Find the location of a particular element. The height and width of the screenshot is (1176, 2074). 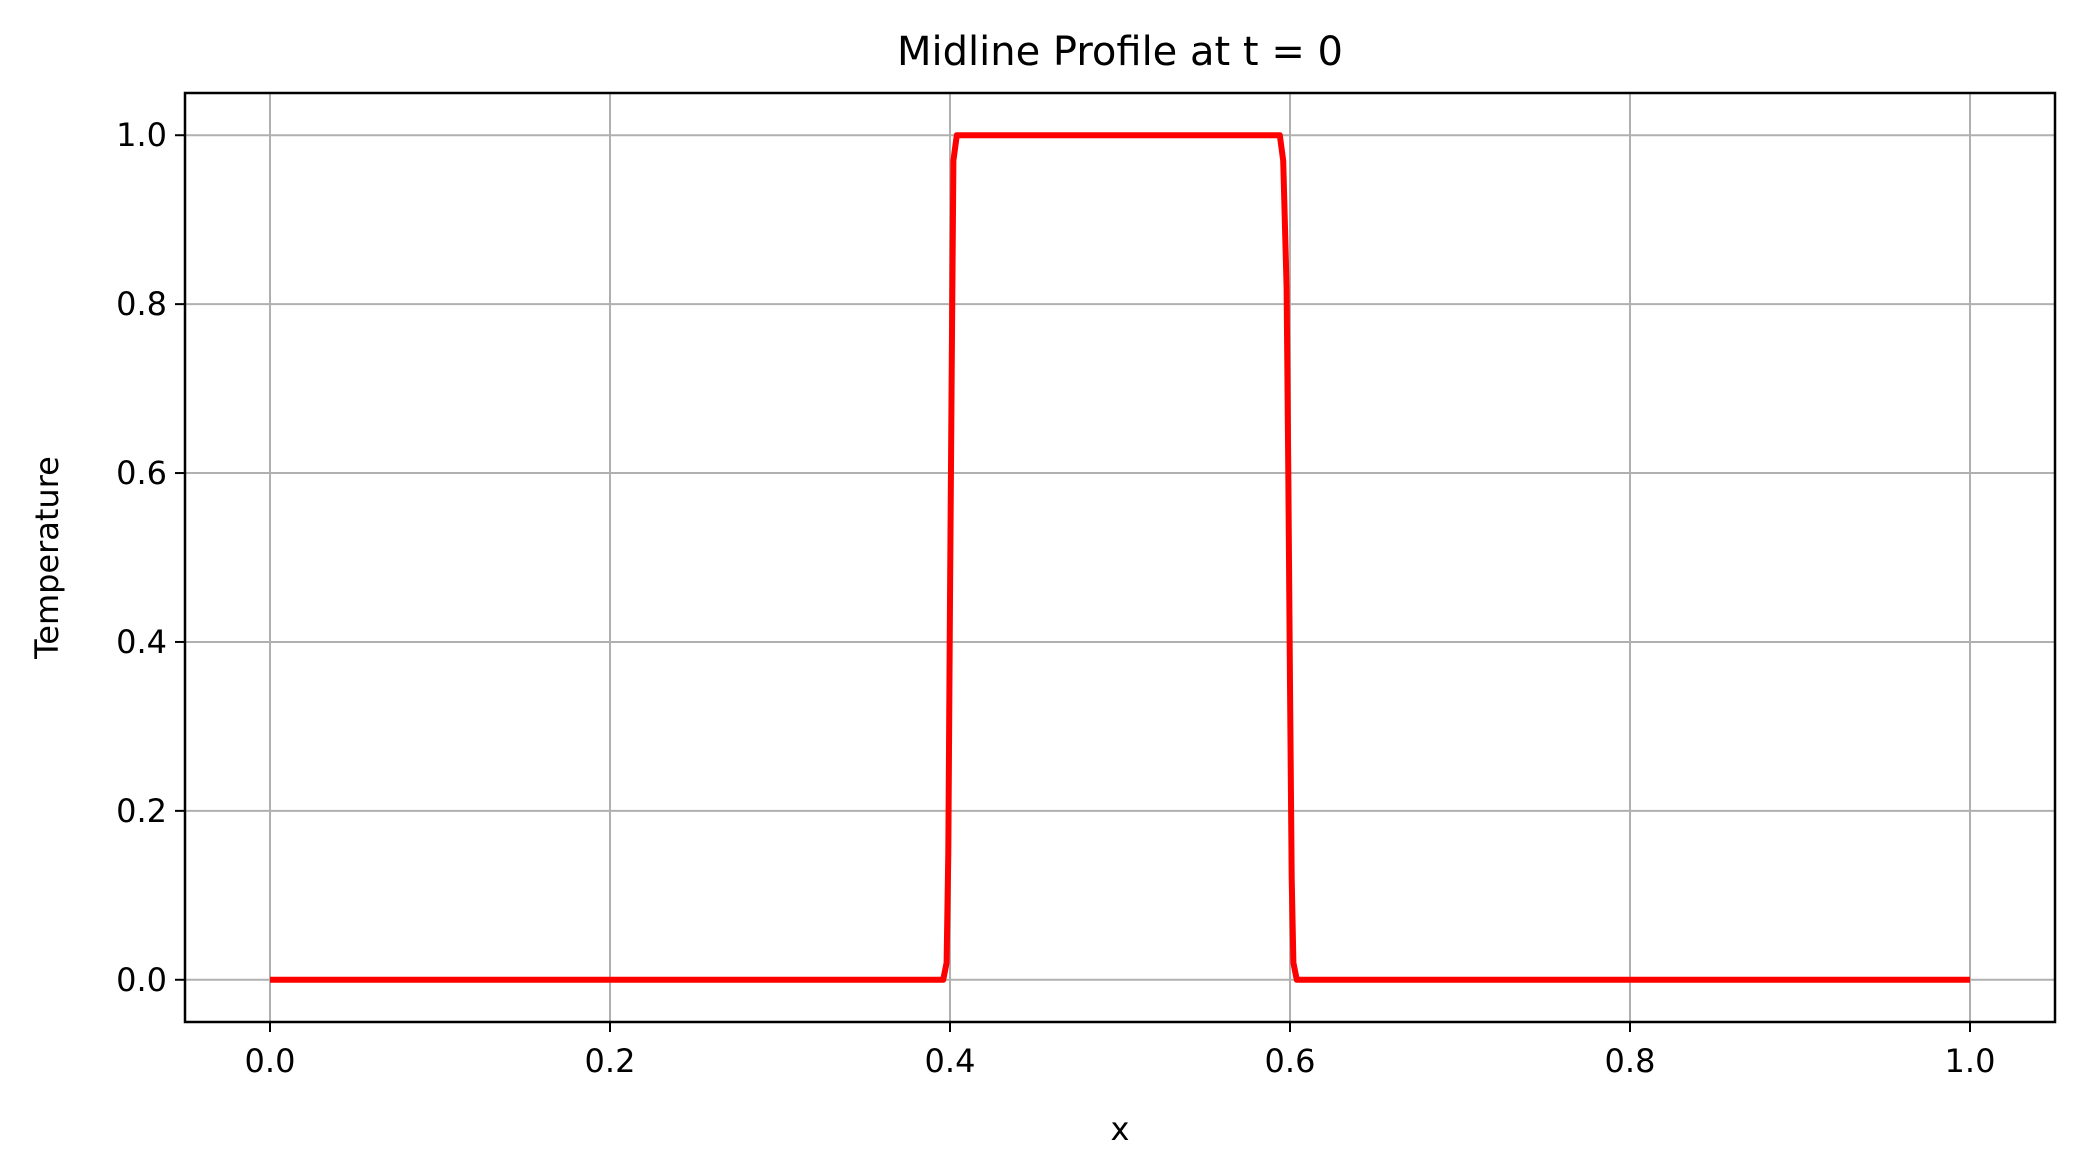

x-tick-label: 0.8 is located at coordinates (1630, 1061).